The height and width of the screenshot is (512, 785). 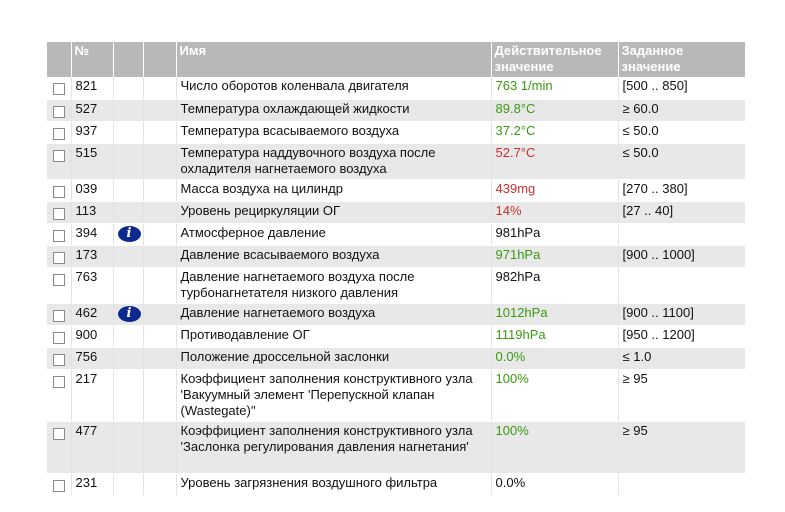 I want to click on row-setpoint-value: [900 .. 1100], so click(x=681, y=314).